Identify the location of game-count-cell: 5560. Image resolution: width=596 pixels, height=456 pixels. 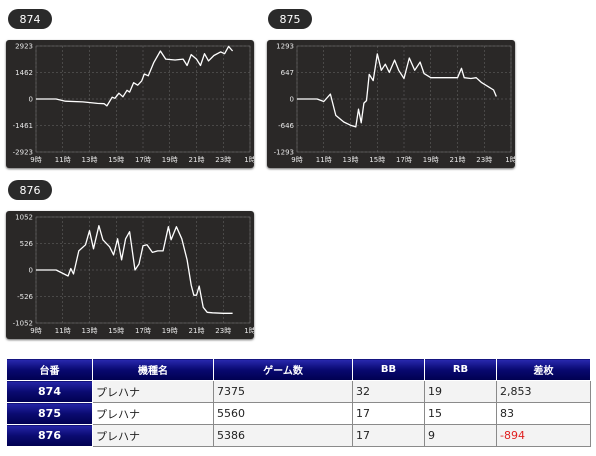
(283, 413).